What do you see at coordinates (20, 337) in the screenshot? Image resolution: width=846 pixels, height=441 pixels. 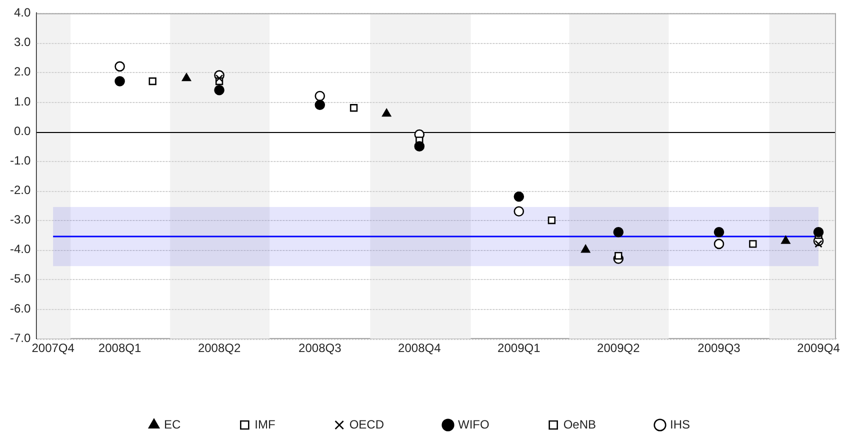 I see `y-tick-label: -7.0` at bounding box center [20, 337].